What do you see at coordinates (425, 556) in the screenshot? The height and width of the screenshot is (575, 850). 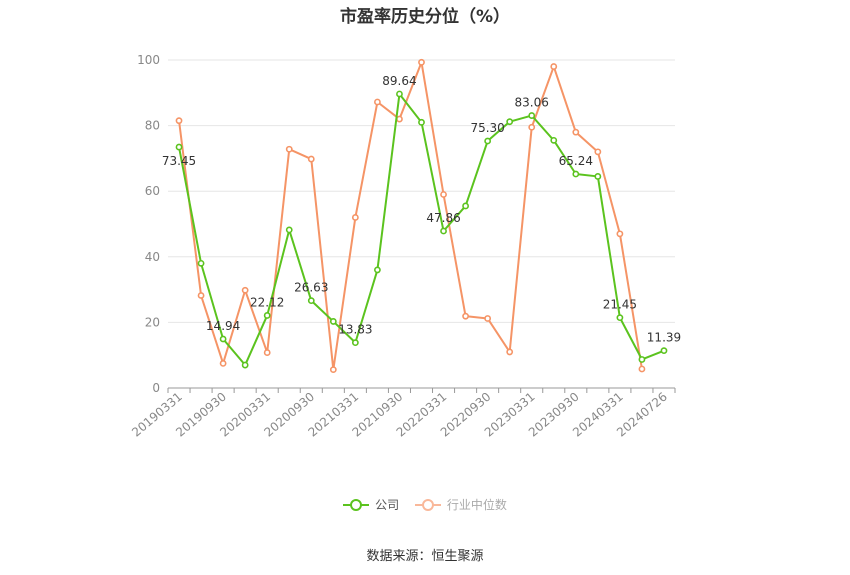 I see `data-source: 数据来源：恒生聚源` at bounding box center [425, 556].